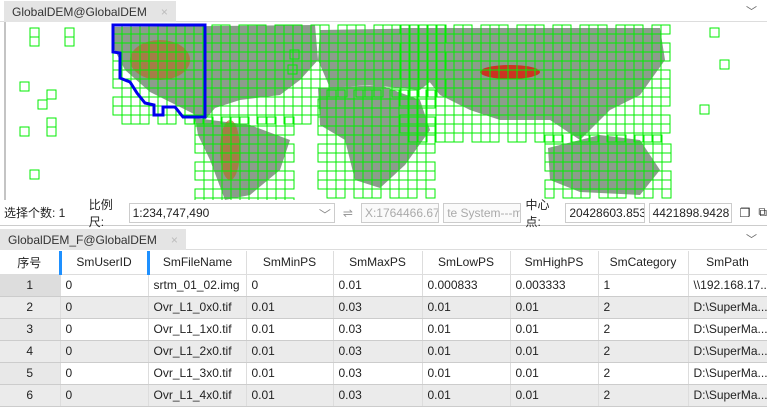 This screenshot has height=407, width=767. Describe the element at coordinates (605, 212) in the screenshot. I see `center-x-field: 20428603.853` at that location.